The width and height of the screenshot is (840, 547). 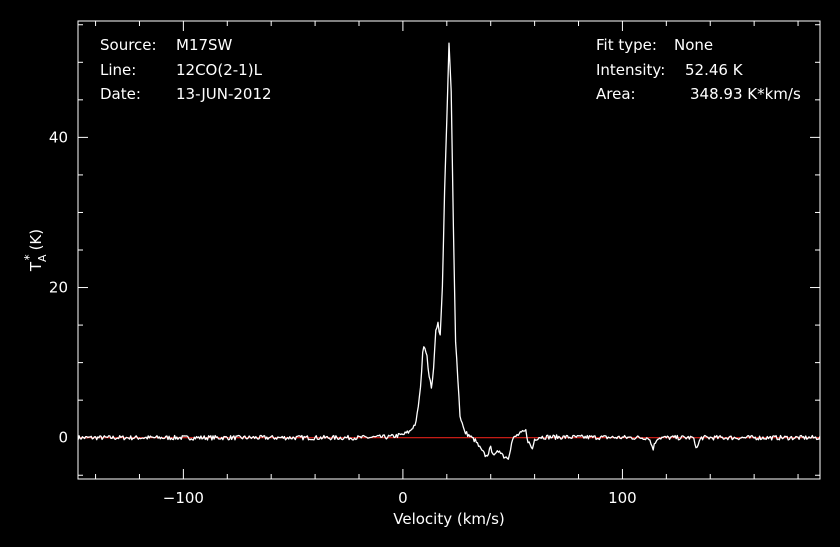 What do you see at coordinates (630, 70) in the screenshot?
I see `intensity-label: Intensity:` at bounding box center [630, 70].